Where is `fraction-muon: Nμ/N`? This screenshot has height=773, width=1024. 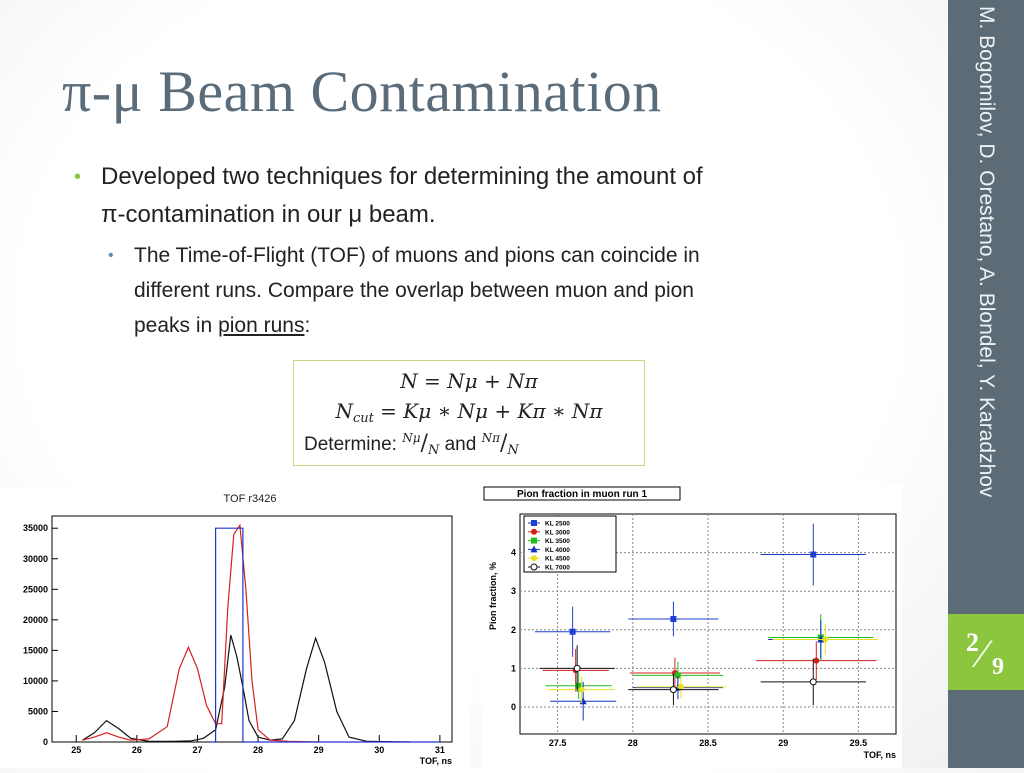 fraction-muon: Nμ/N is located at coordinates (421, 444).